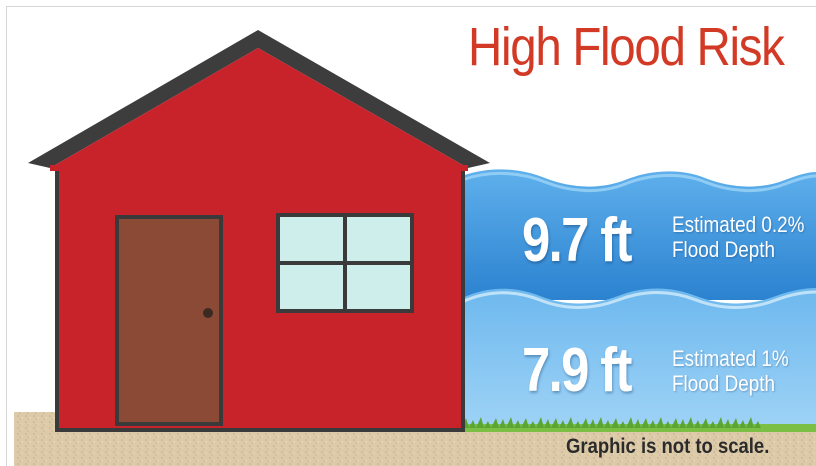 The width and height of the screenshot is (816, 466). Describe the element at coordinates (638, 182) in the screenshot. I see `wave-crest-top` at that location.